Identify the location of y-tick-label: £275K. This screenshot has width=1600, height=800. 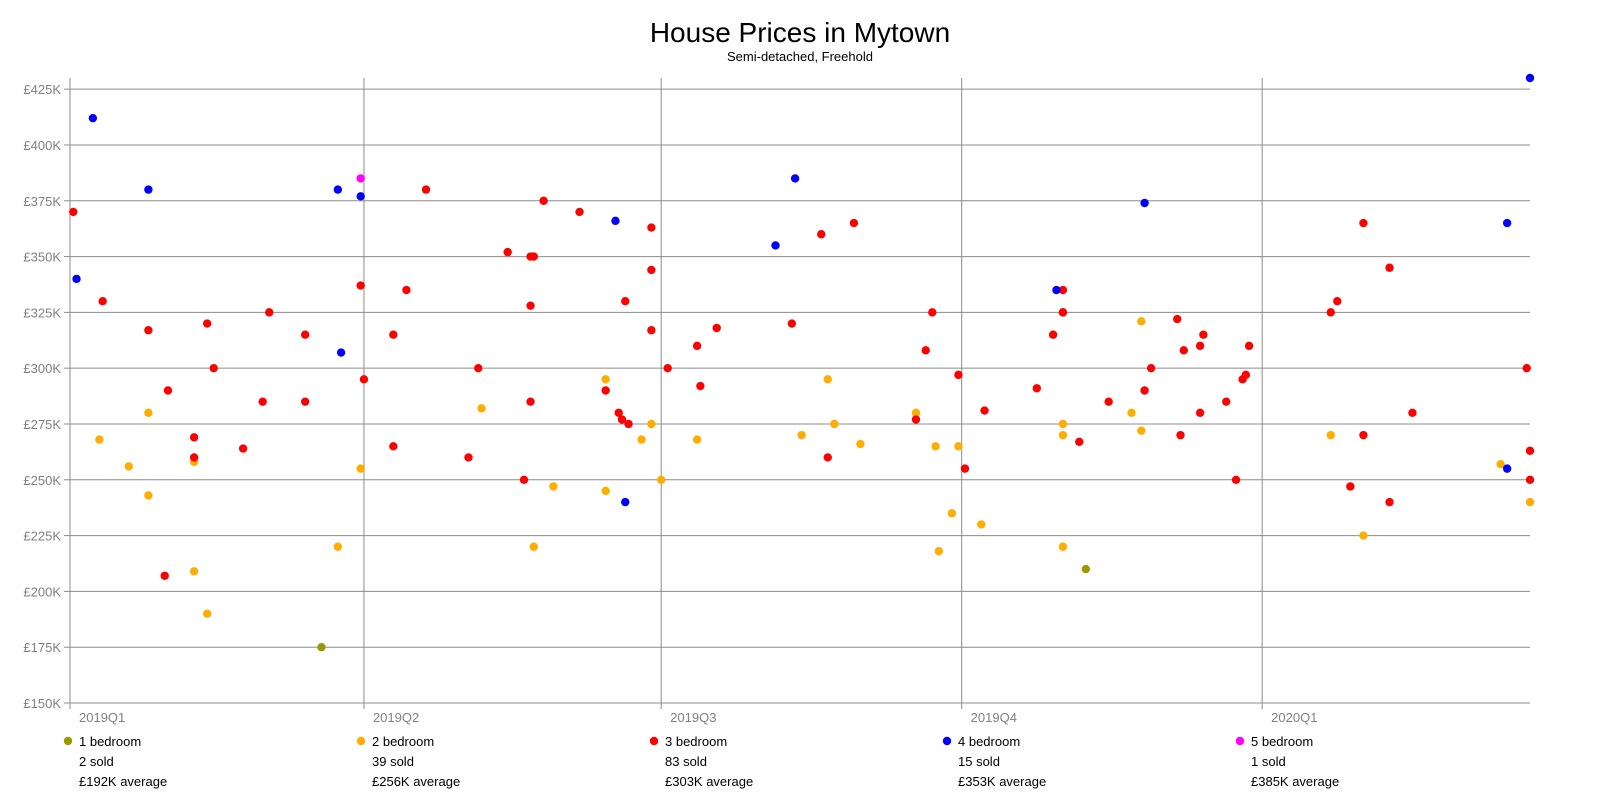
(42, 424).